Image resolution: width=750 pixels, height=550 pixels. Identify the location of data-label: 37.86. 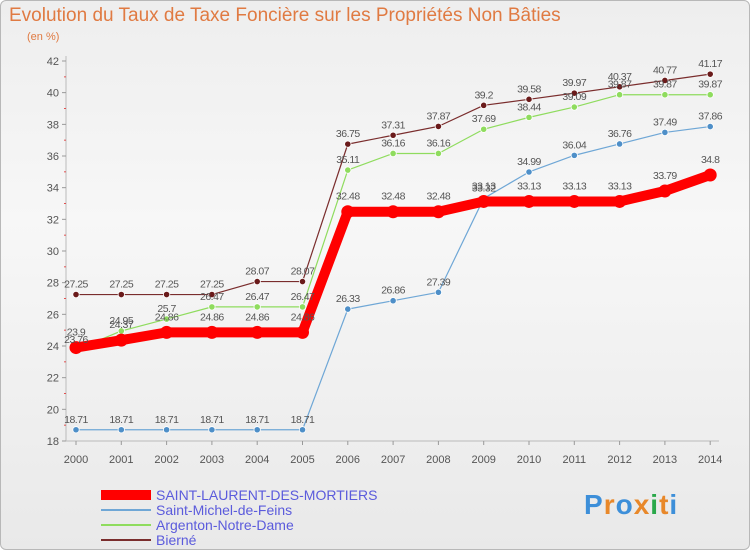
(710, 117).